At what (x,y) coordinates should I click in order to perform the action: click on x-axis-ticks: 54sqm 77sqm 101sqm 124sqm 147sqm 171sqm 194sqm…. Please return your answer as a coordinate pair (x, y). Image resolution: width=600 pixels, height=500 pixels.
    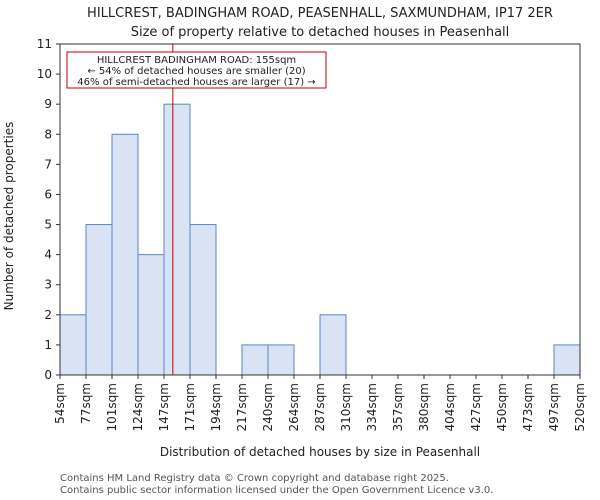
    Looking at the image, I should click on (320, 403).